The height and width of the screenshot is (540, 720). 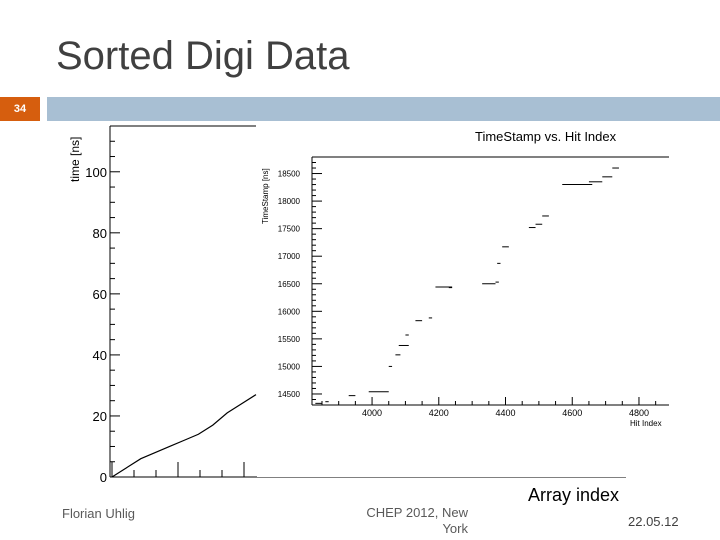 I want to click on footer-conference: CHEP 2012, New York, so click(x=407, y=521).